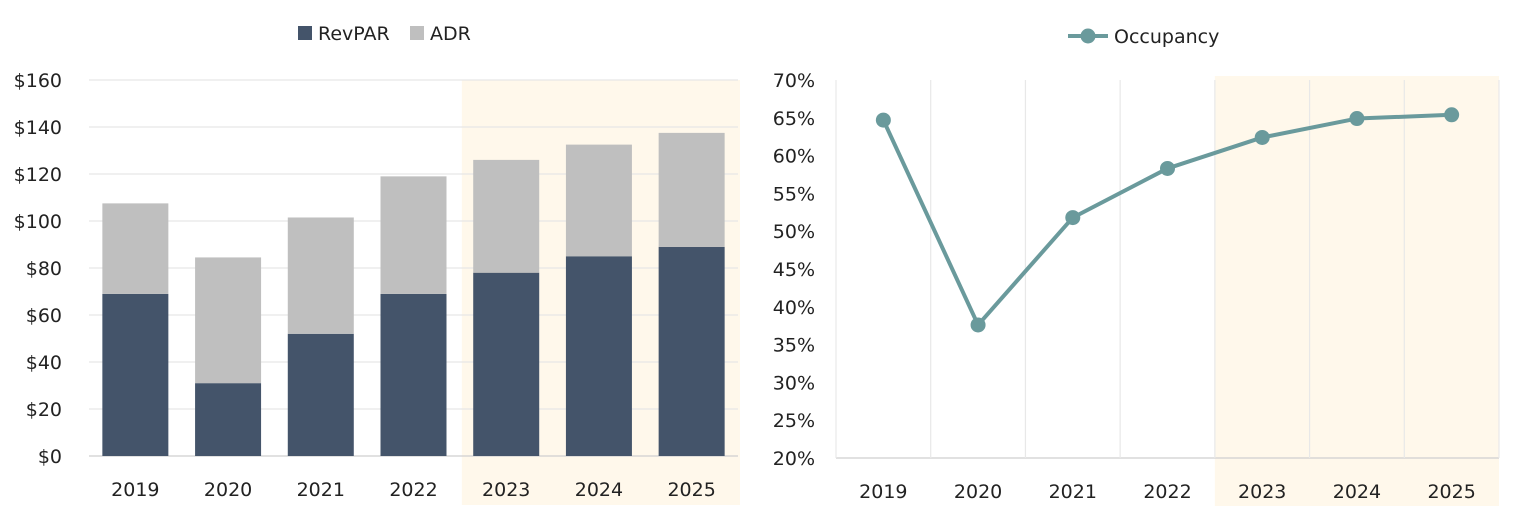  What do you see at coordinates (1357, 119) in the screenshot?
I see `point-2024` at bounding box center [1357, 119].